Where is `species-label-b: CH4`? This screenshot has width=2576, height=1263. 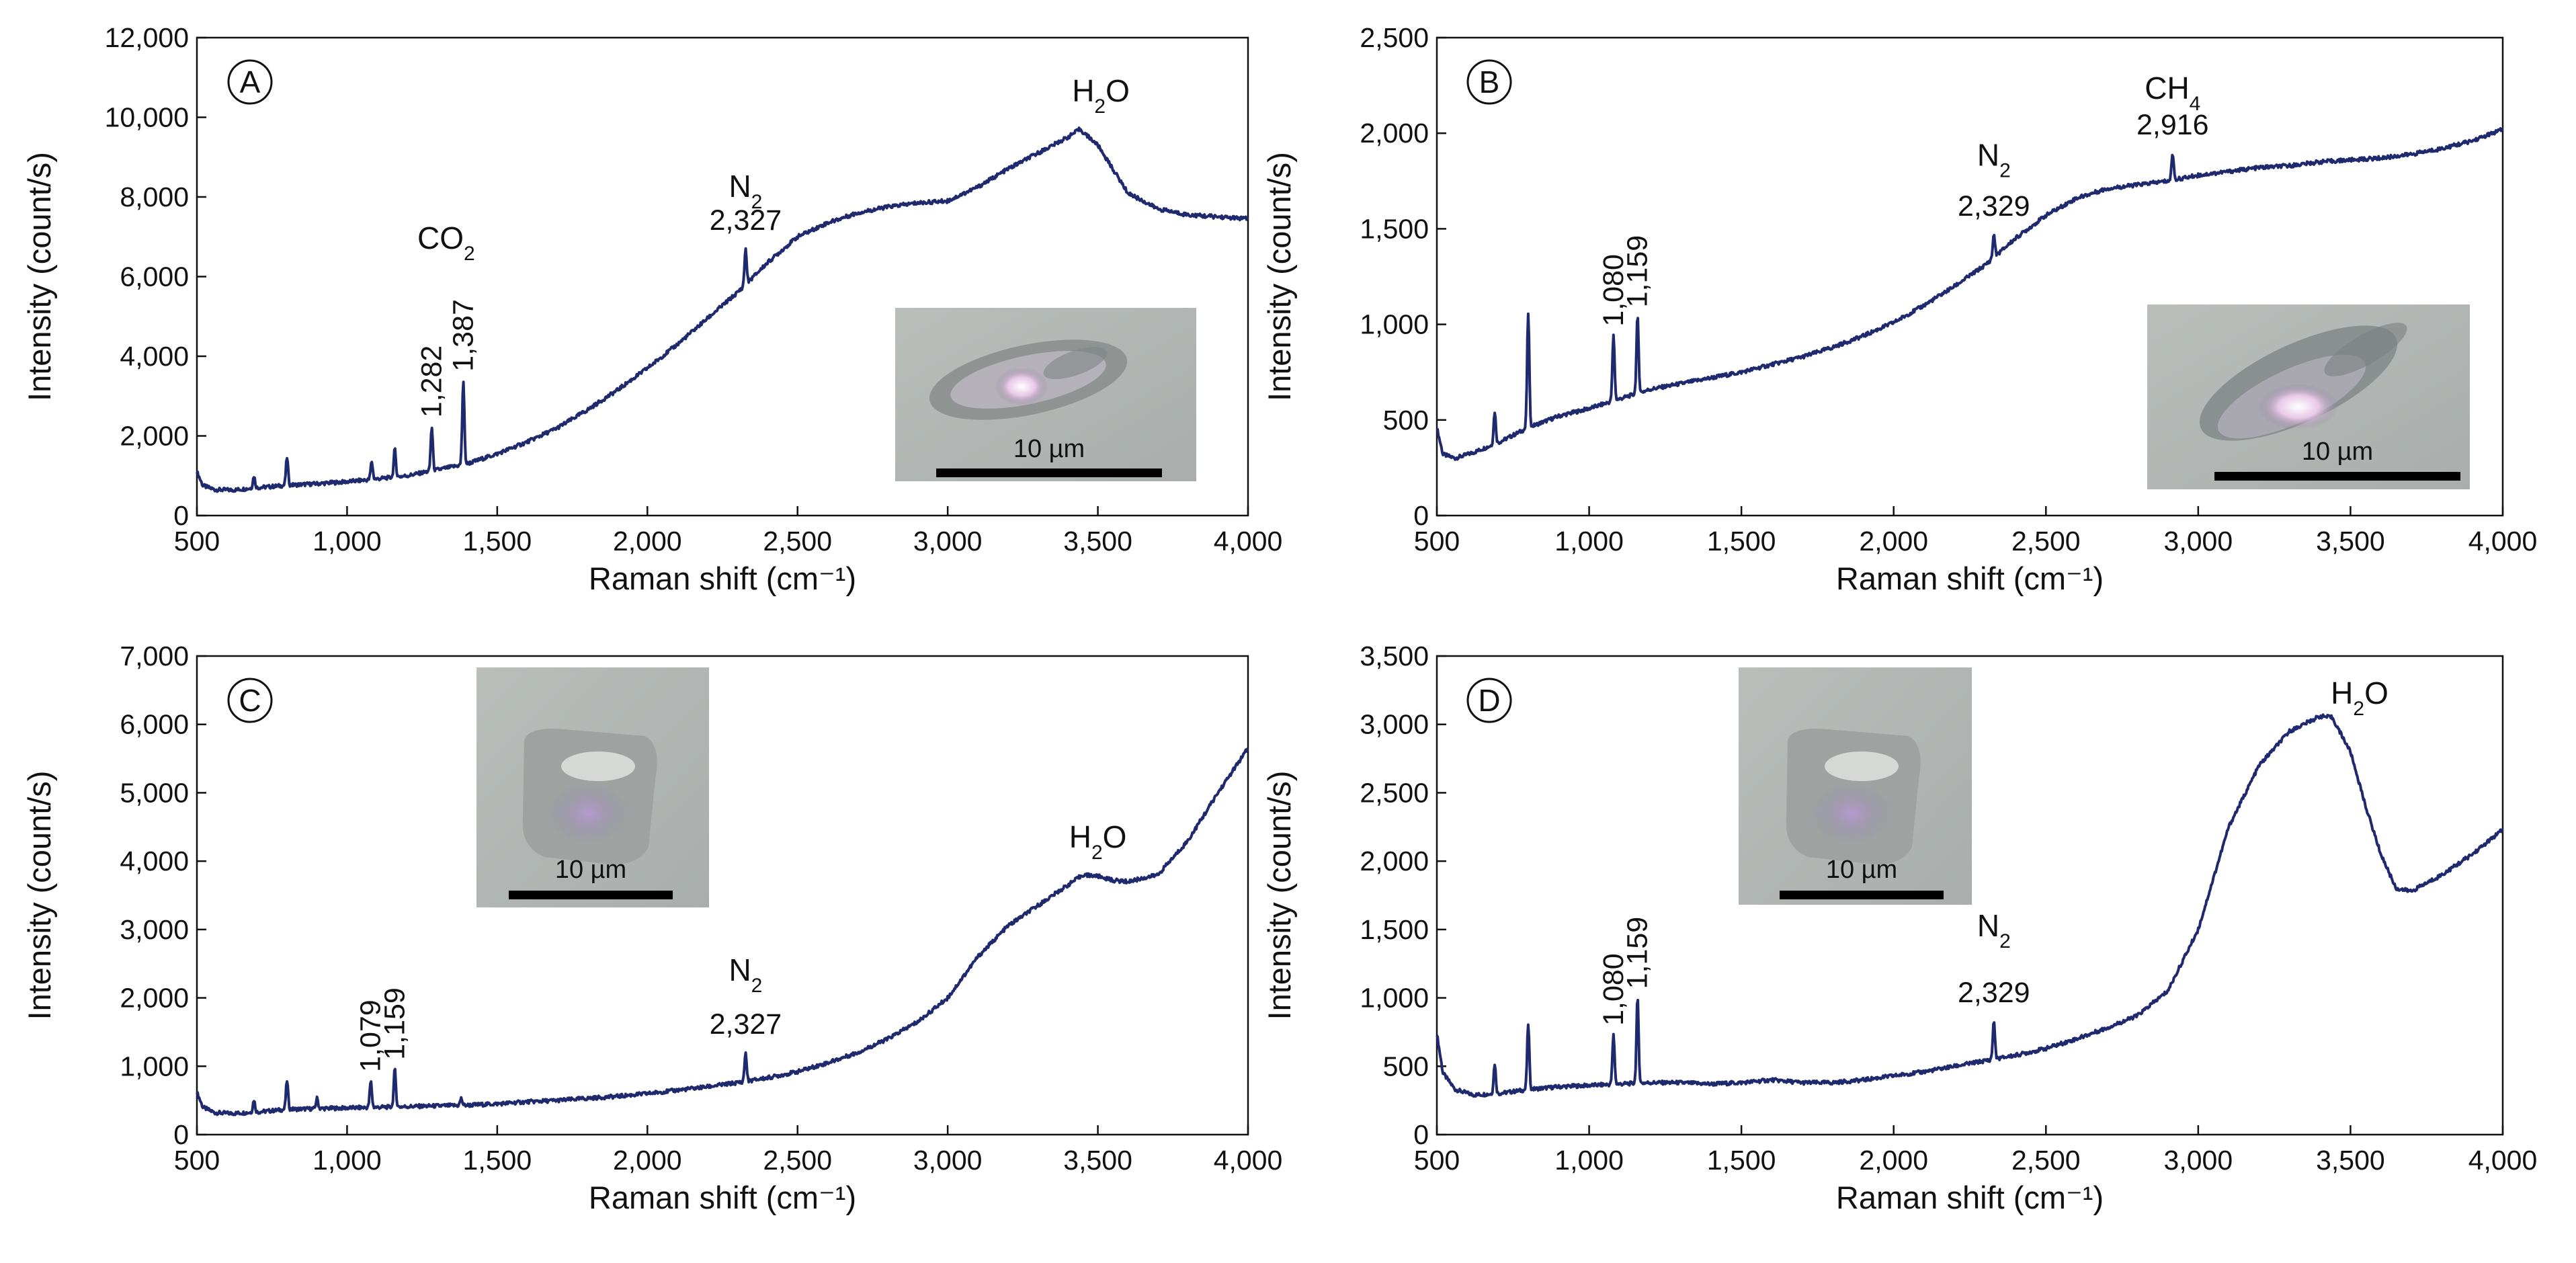 species-label-b: CH4 is located at coordinates (2172, 93).